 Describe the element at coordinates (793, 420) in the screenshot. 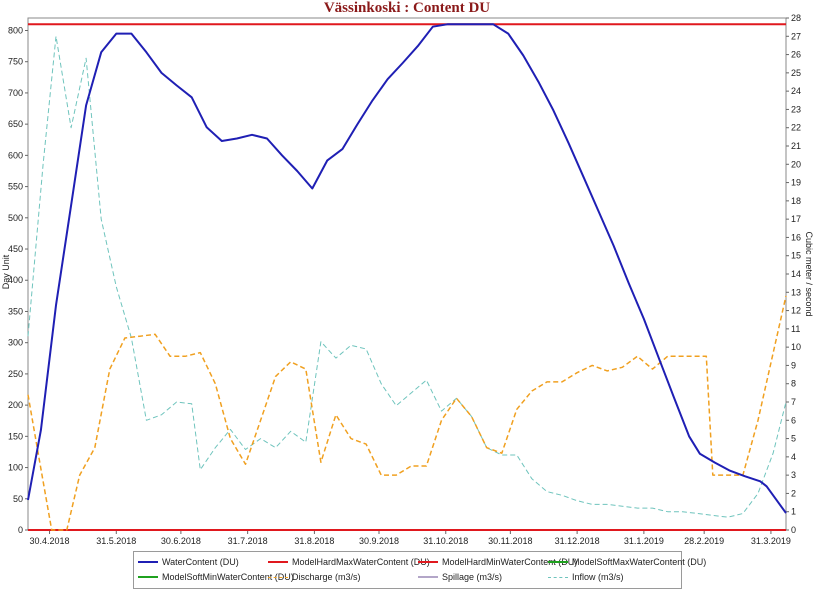

I see `y2-tick-label: 6` at that location.